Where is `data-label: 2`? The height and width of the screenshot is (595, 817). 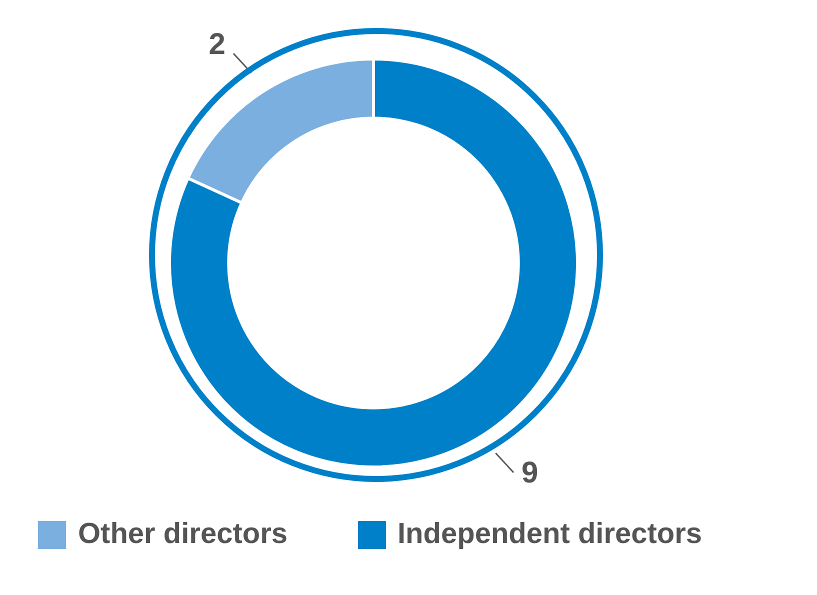
data-label: 2 is located at coordinates (217, 44).